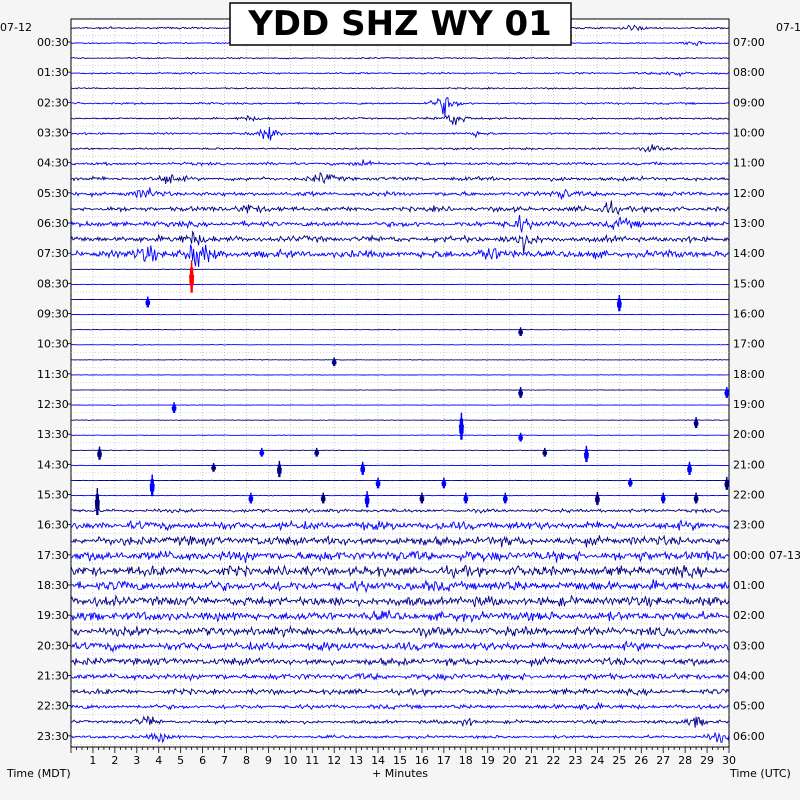 The image size is (800, 800). I want to click on right-time-label: 00:00, so click(749, 555).